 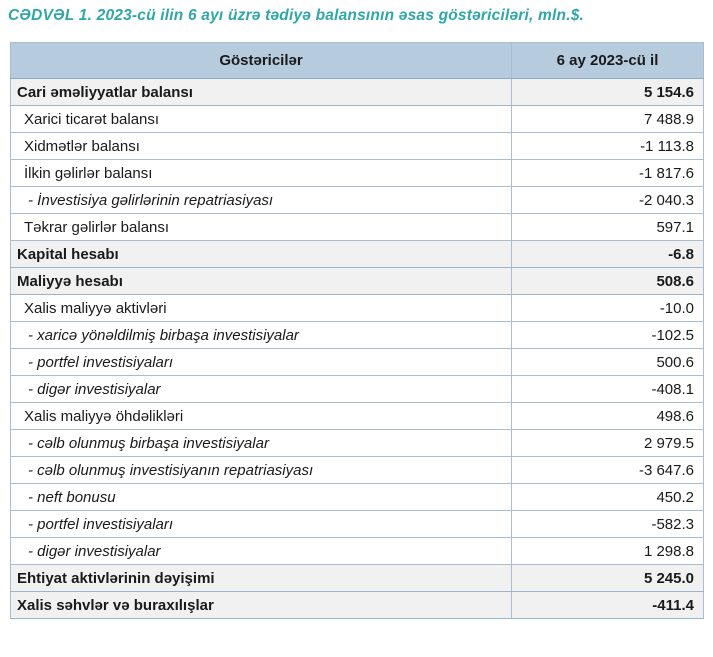 I want to click on table-row: - neft bonusu 450.2, so click(x=357, y=497).